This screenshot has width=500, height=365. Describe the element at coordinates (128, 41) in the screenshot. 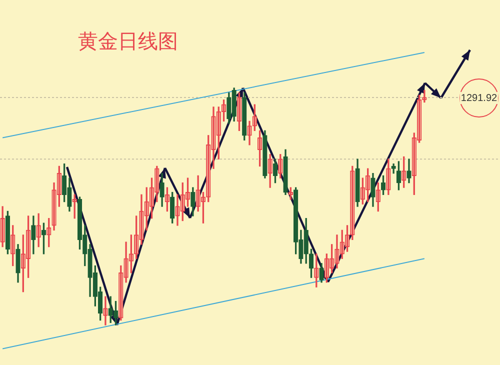

I see `chart-title: 黄金日线图` at that location.